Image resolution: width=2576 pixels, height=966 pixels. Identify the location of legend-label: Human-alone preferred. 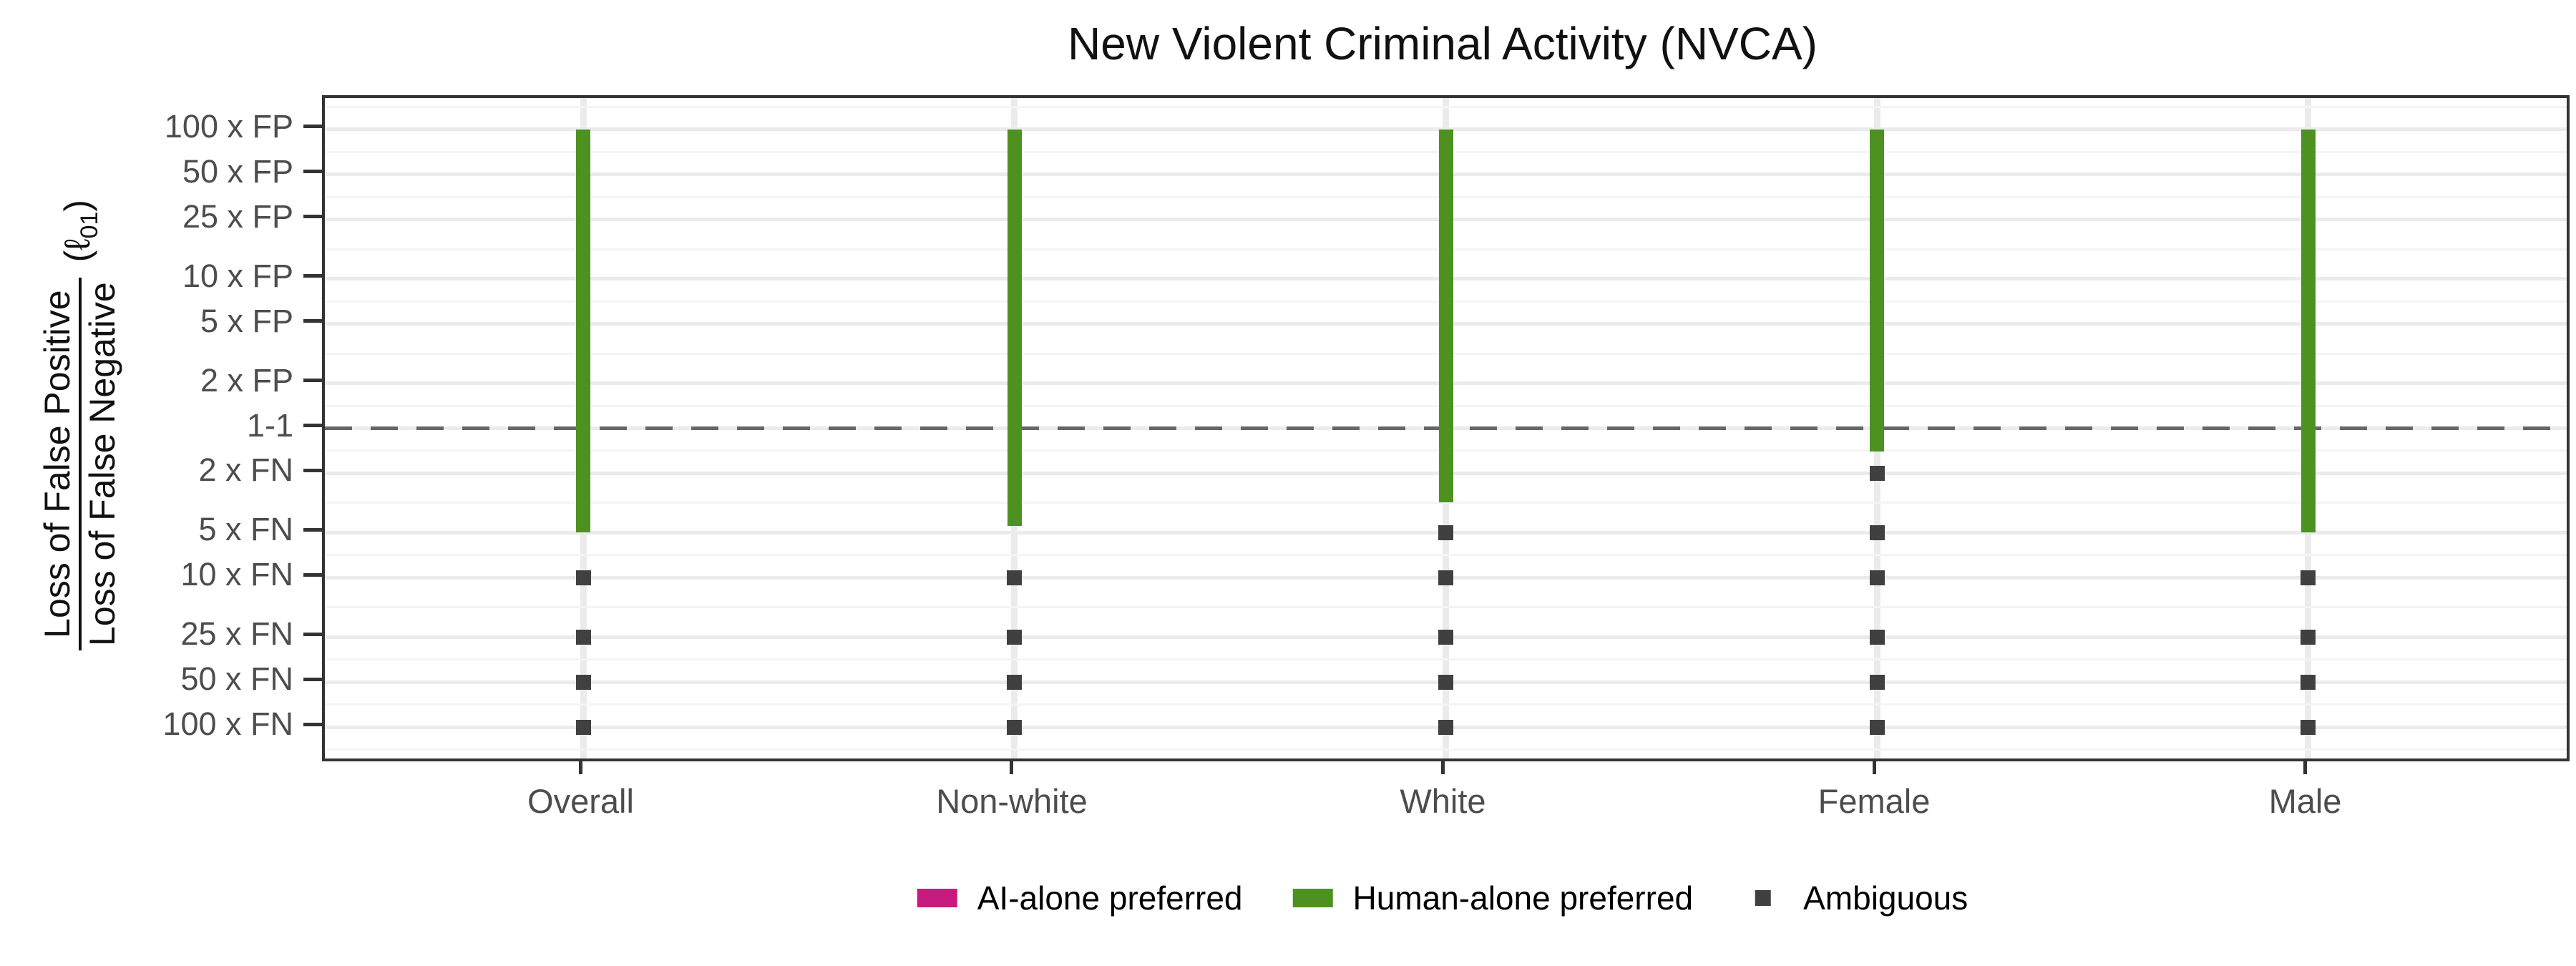
(1523, 898).